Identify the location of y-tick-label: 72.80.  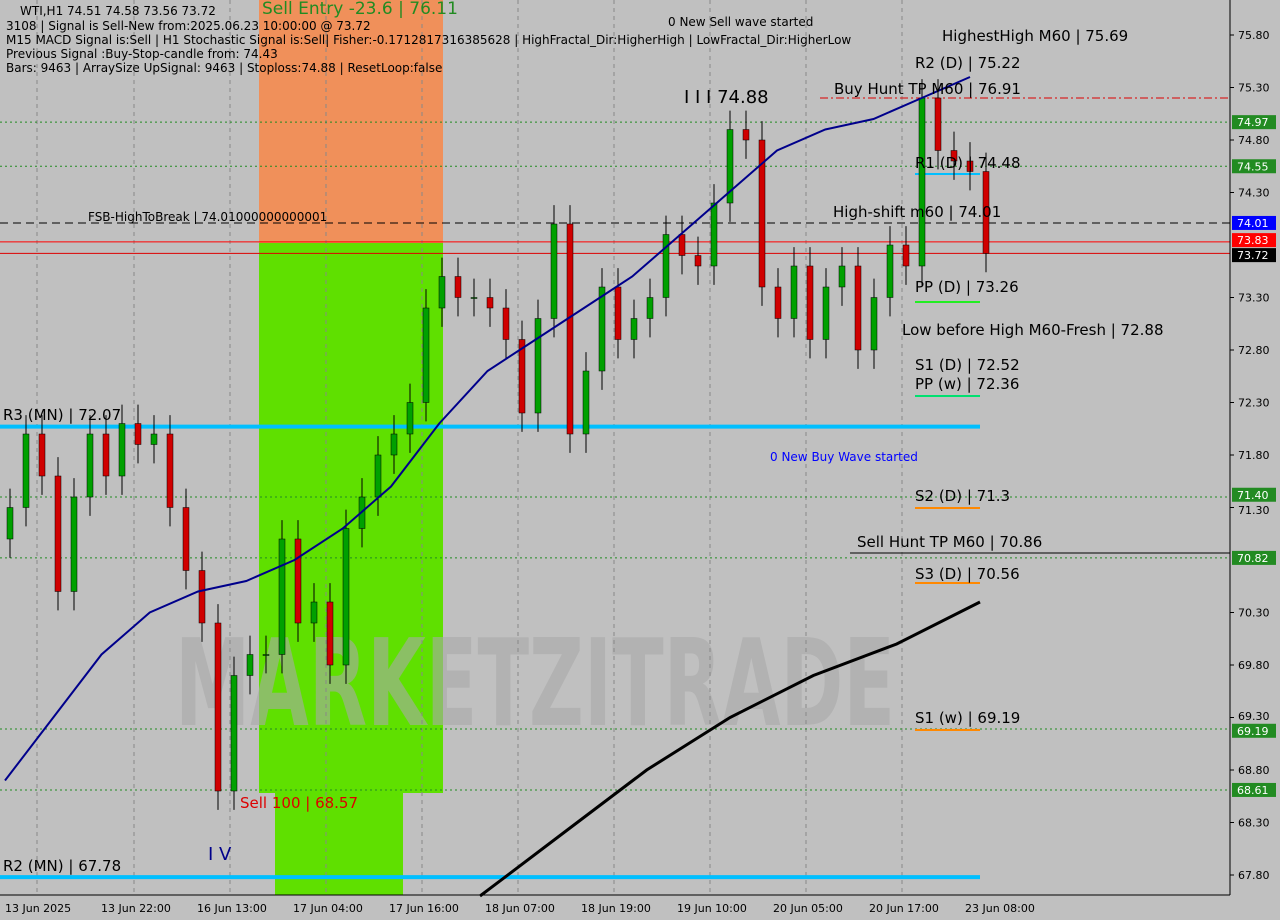
(1254, 350).